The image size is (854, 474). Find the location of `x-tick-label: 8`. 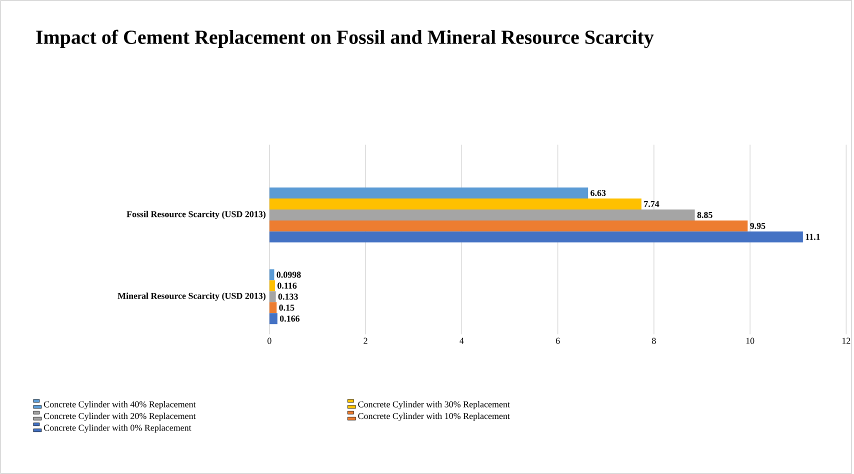

x-tick-label: 8 is located at coordinates (654, 341).